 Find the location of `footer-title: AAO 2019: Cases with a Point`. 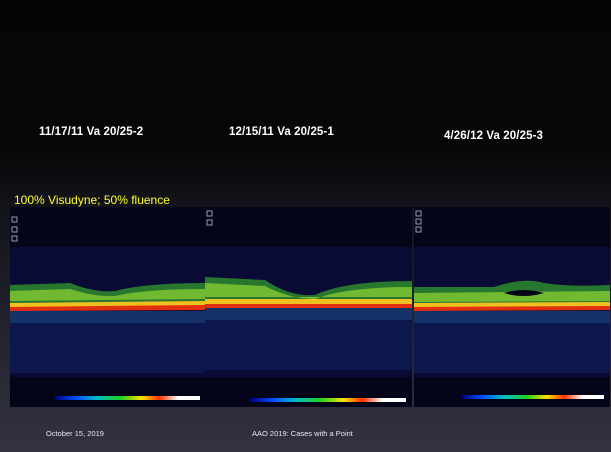

footer-title: AAO 2019: Cases with a Point is located at coordinates (302, 433).